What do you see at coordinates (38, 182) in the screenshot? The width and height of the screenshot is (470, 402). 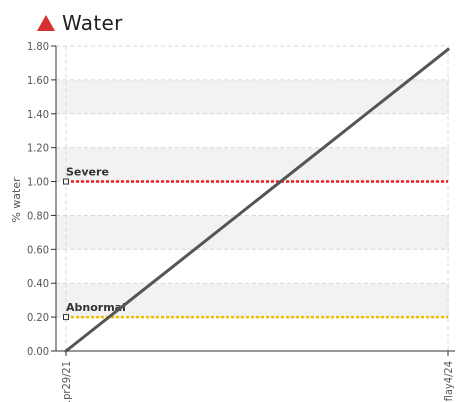 I see `y-tick-label: 1.00` at bounding box center [38, 182].